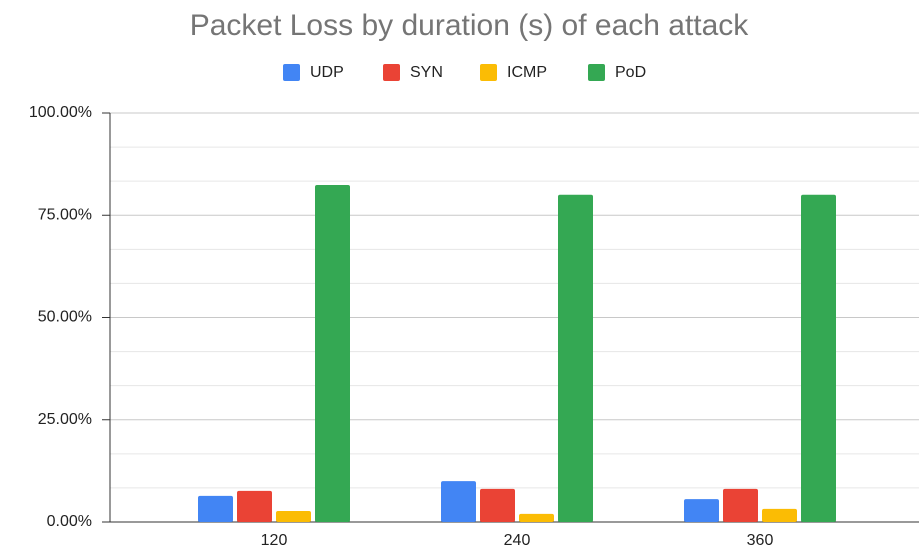 This screenshot has width=919, height=552. Describe the element at coordinates (327, 72) in the screenshot. I see `legend-label: UDP` at that location.